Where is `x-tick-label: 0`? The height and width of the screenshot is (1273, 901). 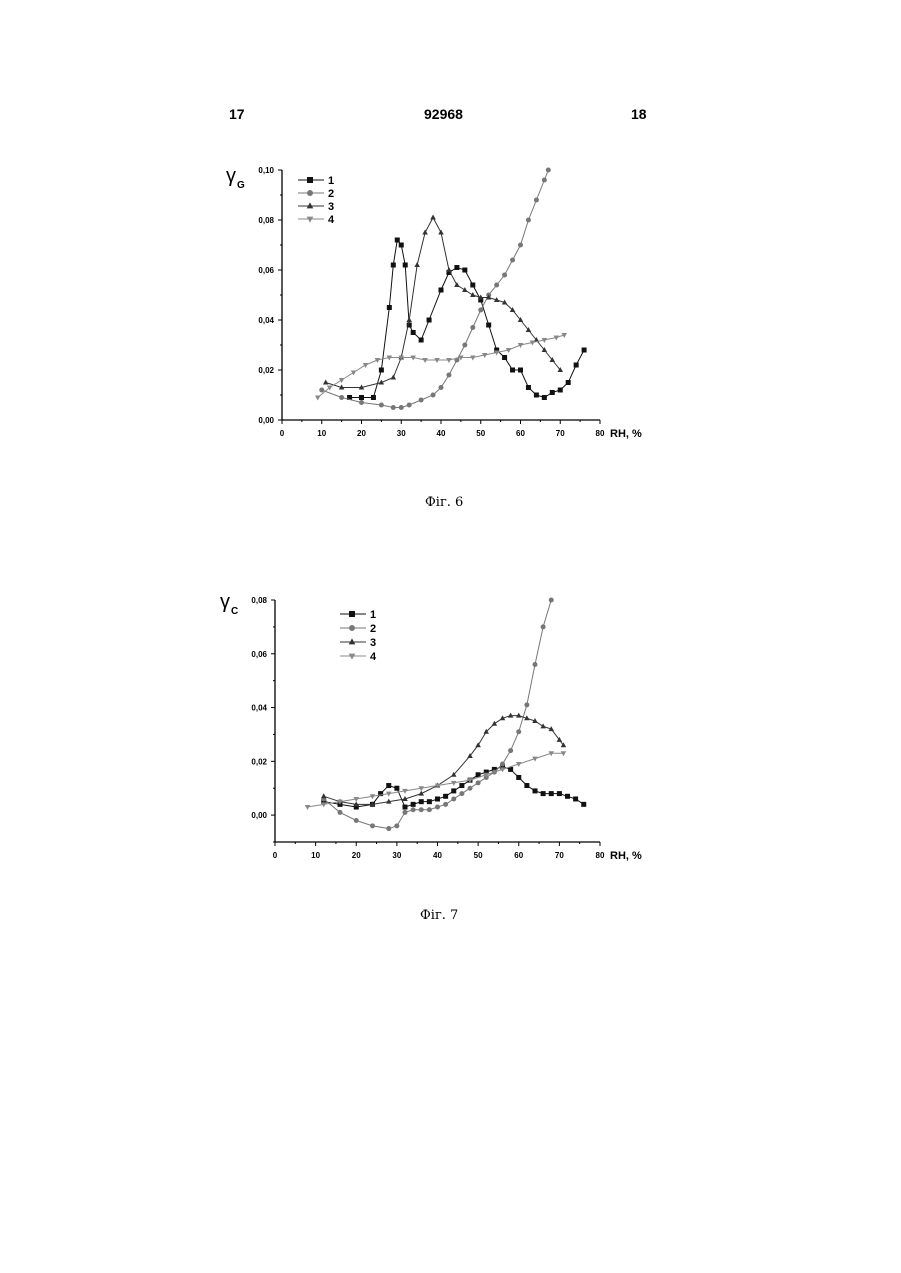
x-tick-label: 0 is located at coordinates (275, 855).